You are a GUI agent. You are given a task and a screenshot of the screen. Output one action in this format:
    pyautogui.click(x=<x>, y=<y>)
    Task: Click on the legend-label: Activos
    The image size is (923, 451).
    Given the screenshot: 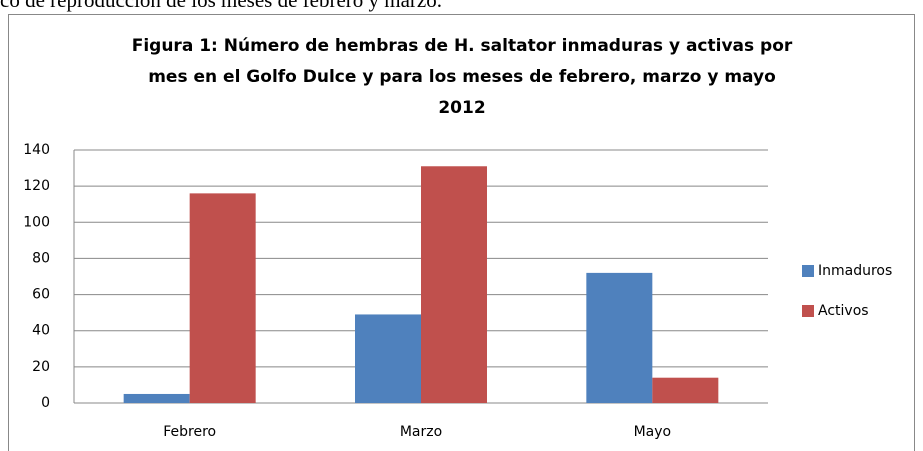 What is the action you would take?
    pyautogui.click(x=843, y=311)
    